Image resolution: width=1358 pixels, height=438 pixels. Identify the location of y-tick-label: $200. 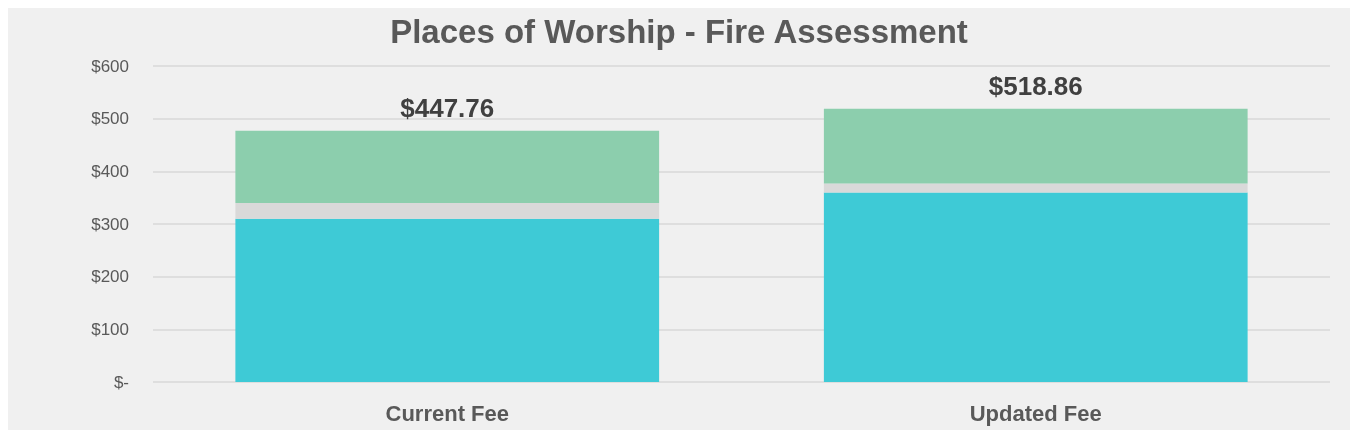
(110, 277).